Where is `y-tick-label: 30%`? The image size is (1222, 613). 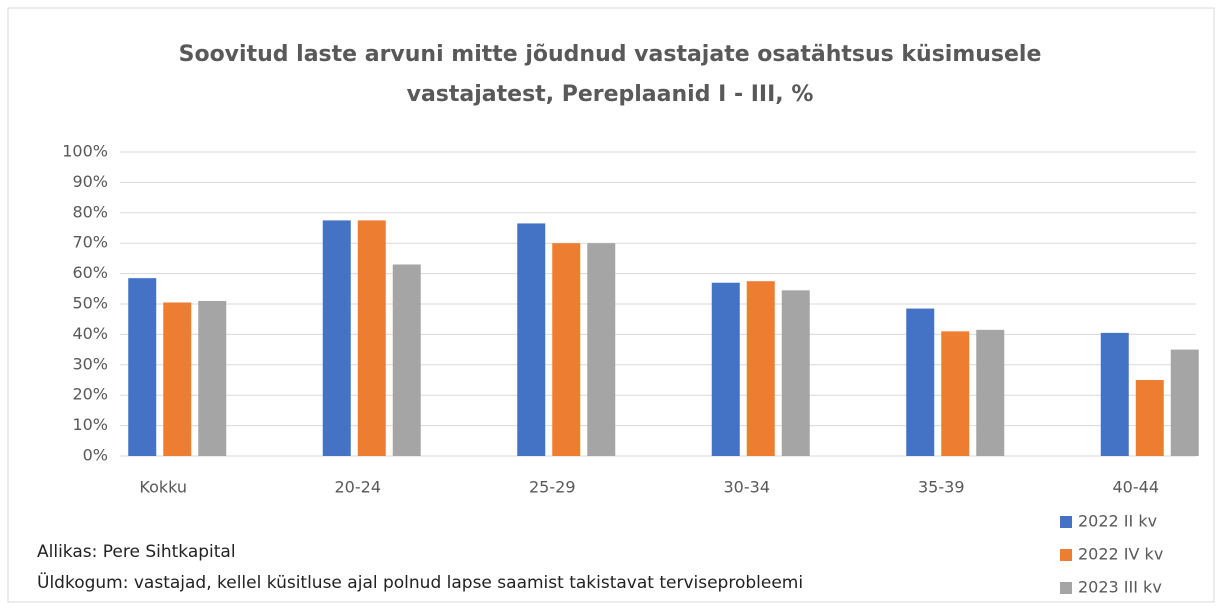
y-tick-label: 30% is located at coordinates (90, 363).